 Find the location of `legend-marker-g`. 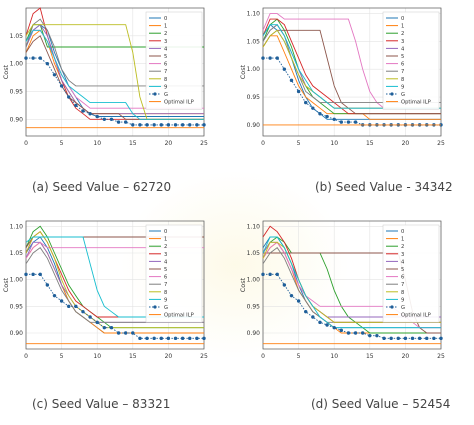

legend-marker-g is located at coordinates (155, 94).